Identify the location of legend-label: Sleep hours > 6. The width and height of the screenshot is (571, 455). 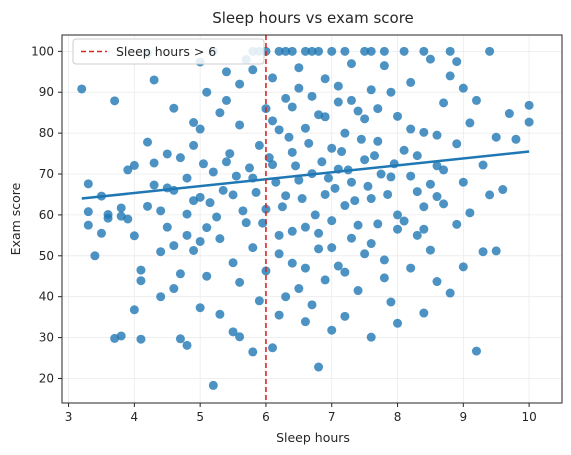
(166, 51).